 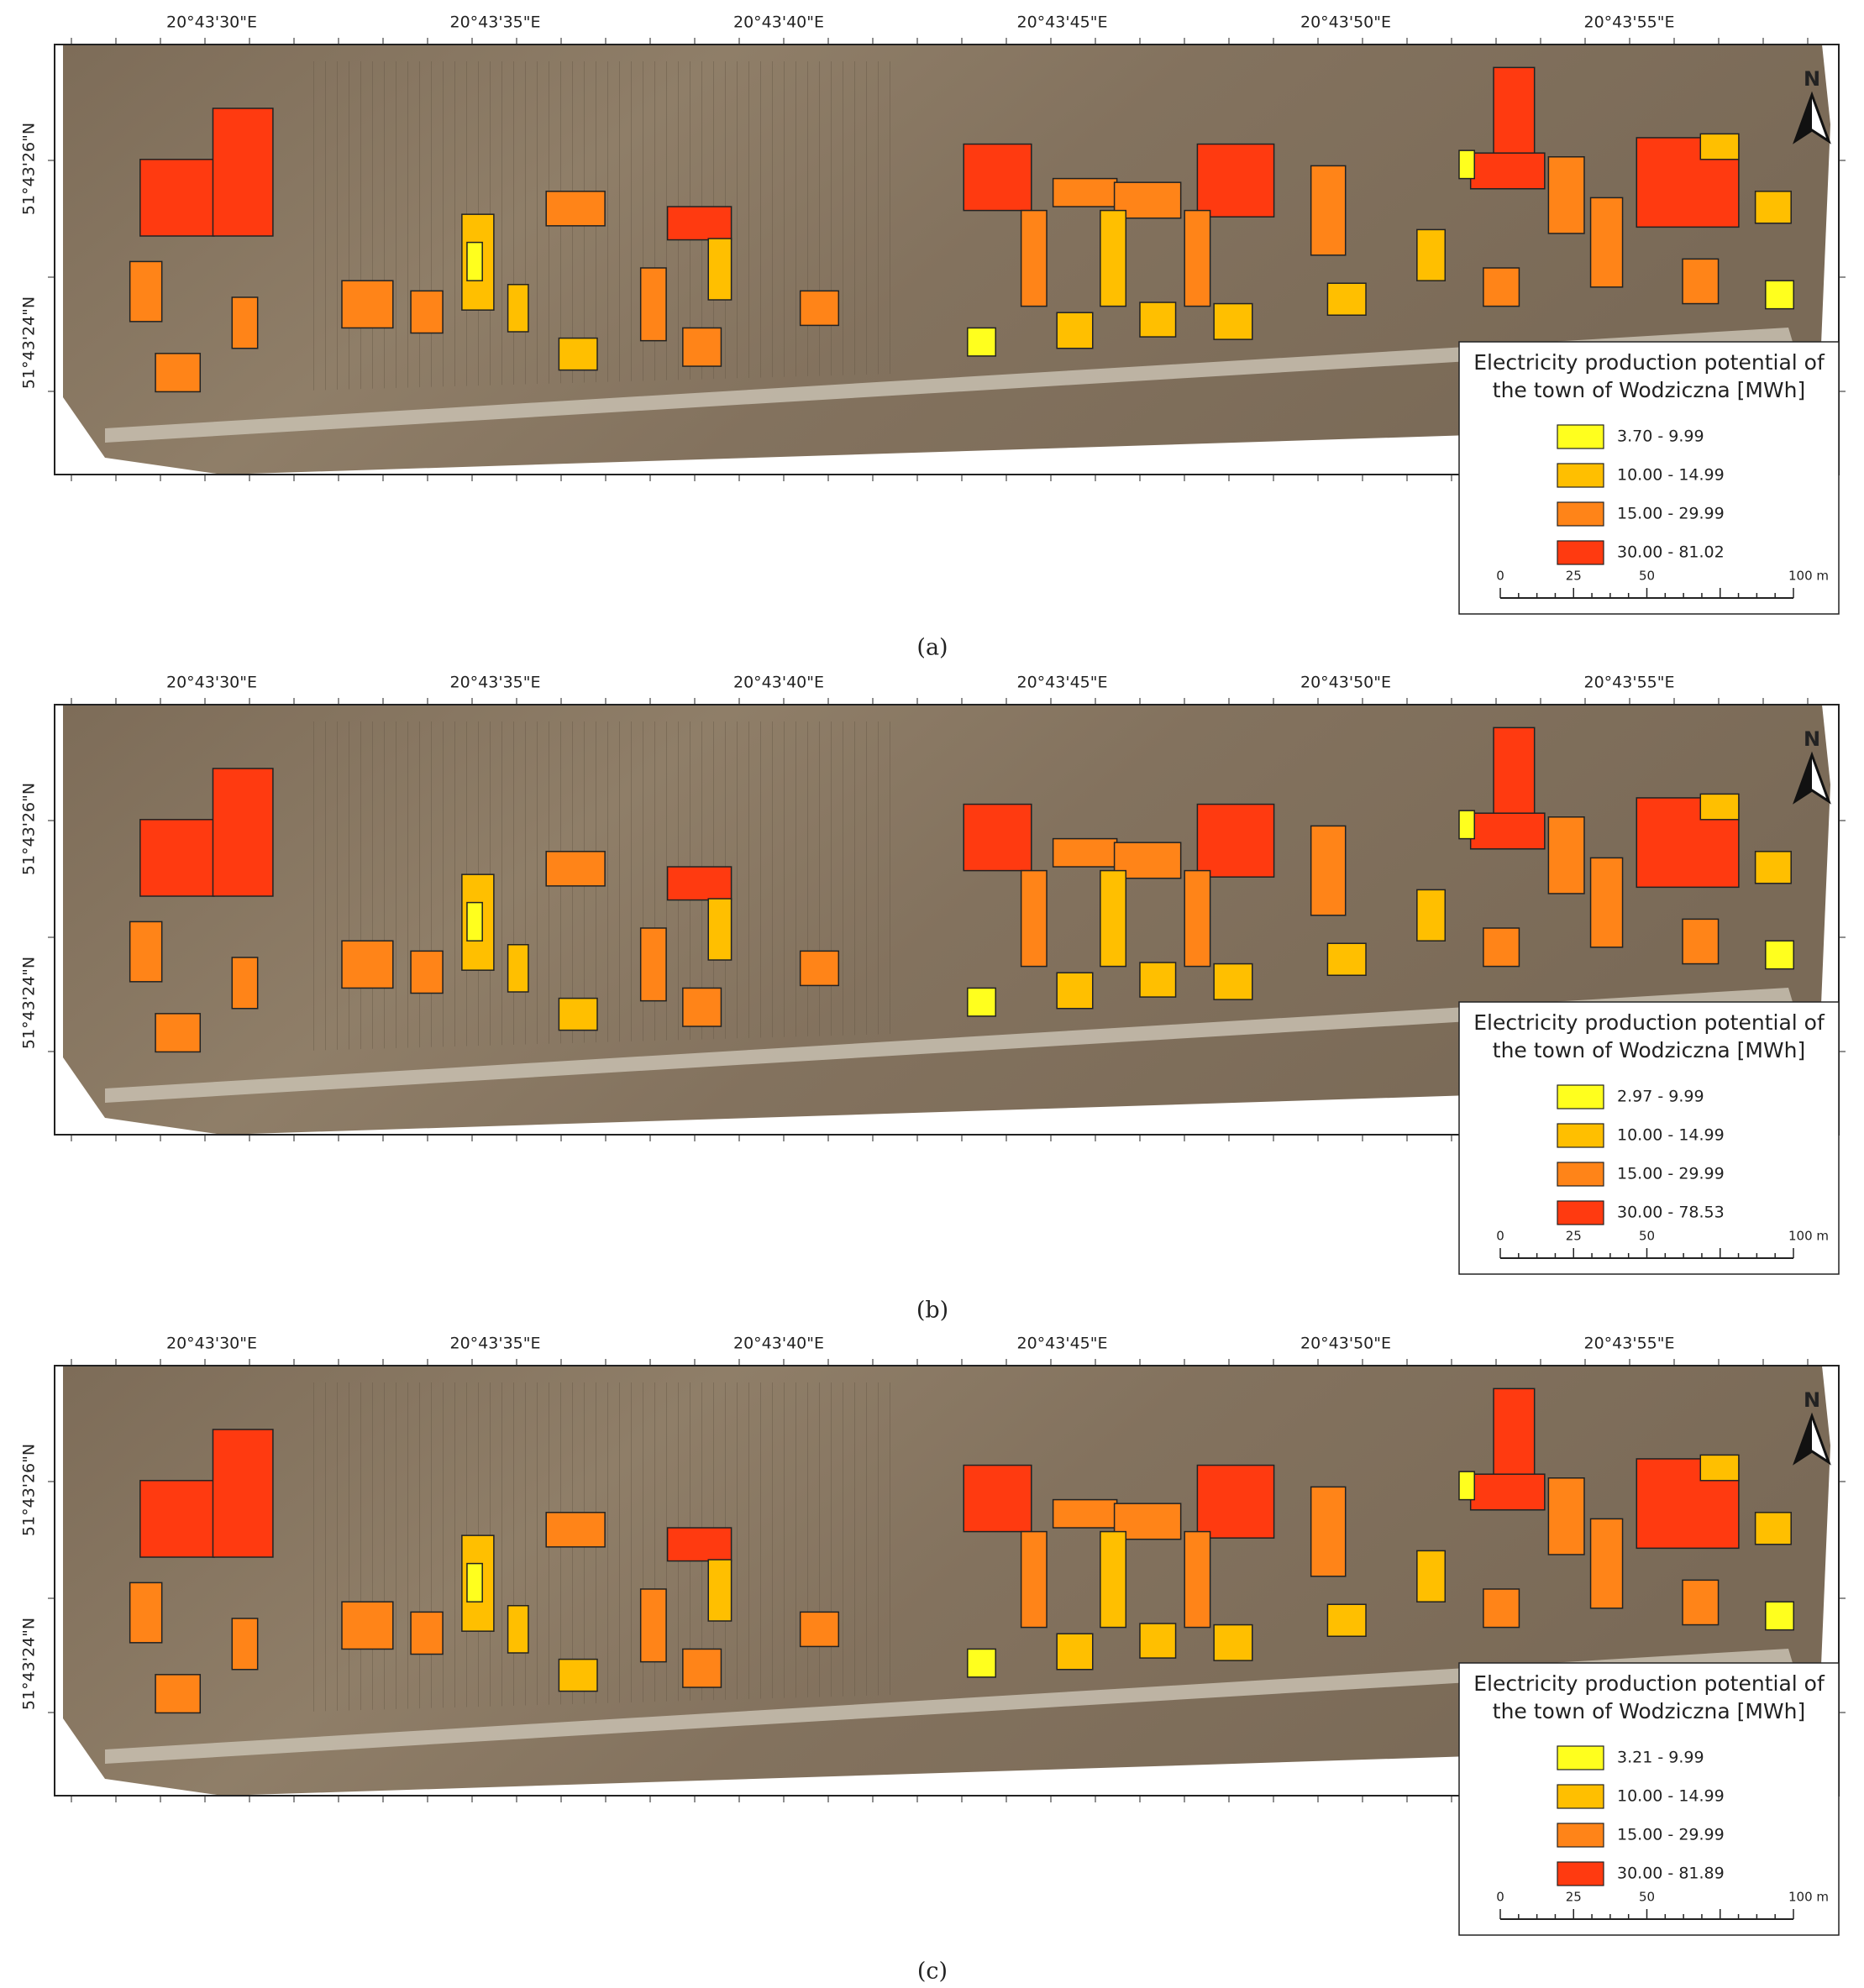 What do you see at coordinates (1671, 1874) in the screenshot?
I see `legend-label: 30.00 - 81.89` at bounding box center [1671, 1874].